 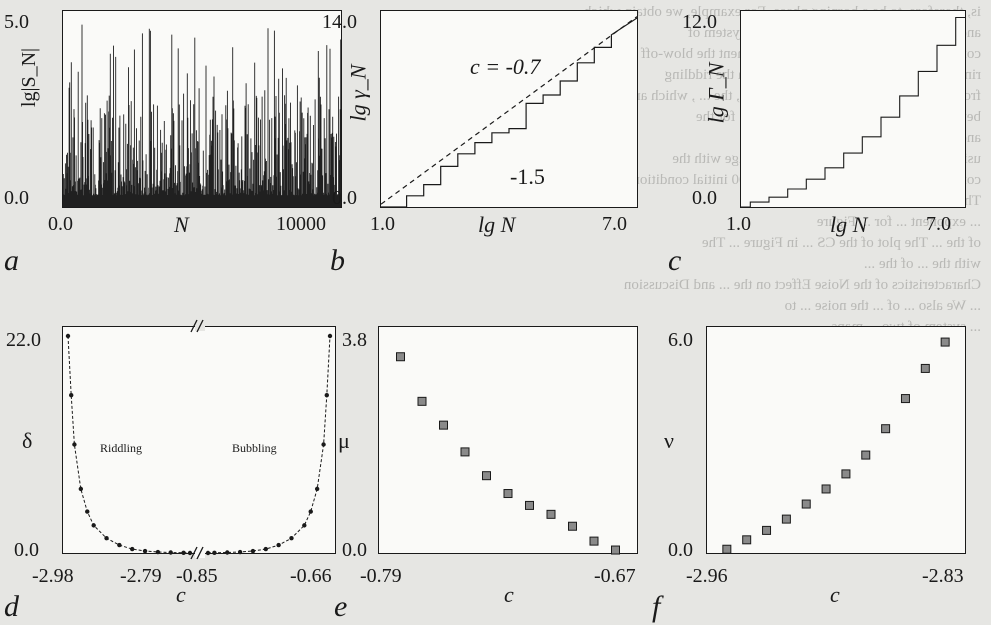 What do you see at coordinates (197, 576) in the screenshot?
I see `panel-d-xtick-2: -0.85` at bounding box center [197, 576].